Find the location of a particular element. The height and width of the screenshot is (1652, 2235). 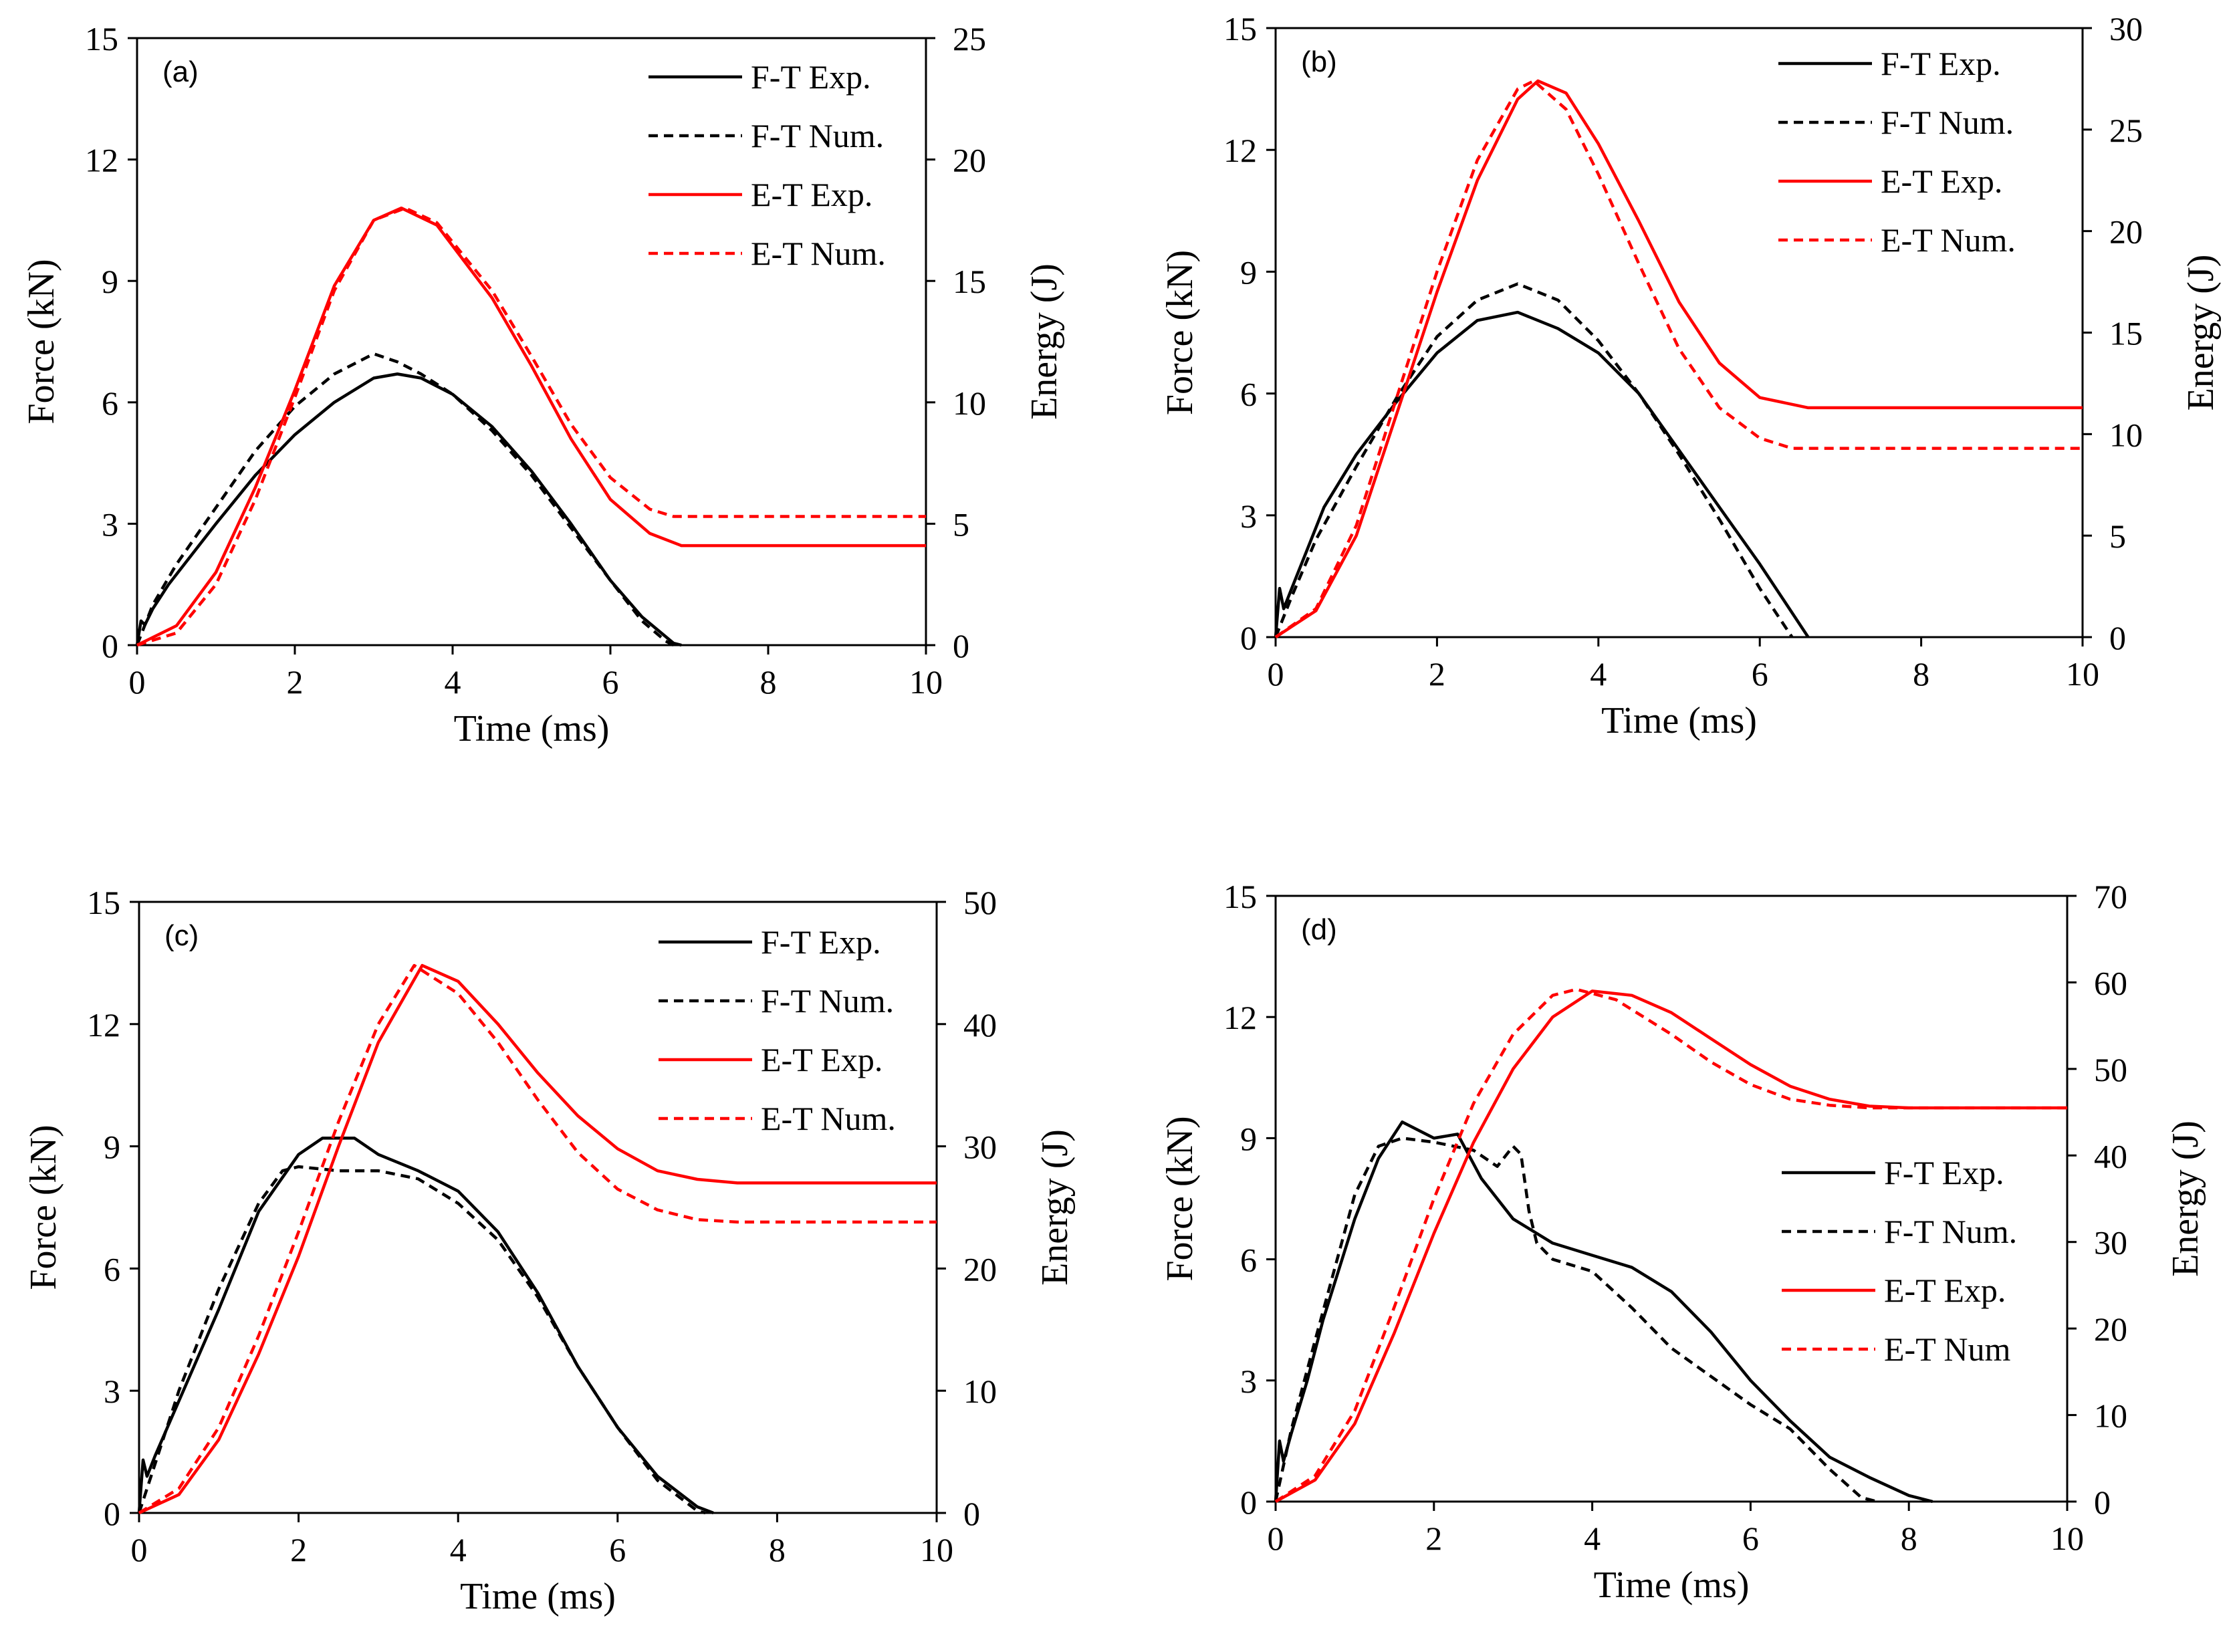

y2-tick-label: 60 is located at coordinates (2110, 982).